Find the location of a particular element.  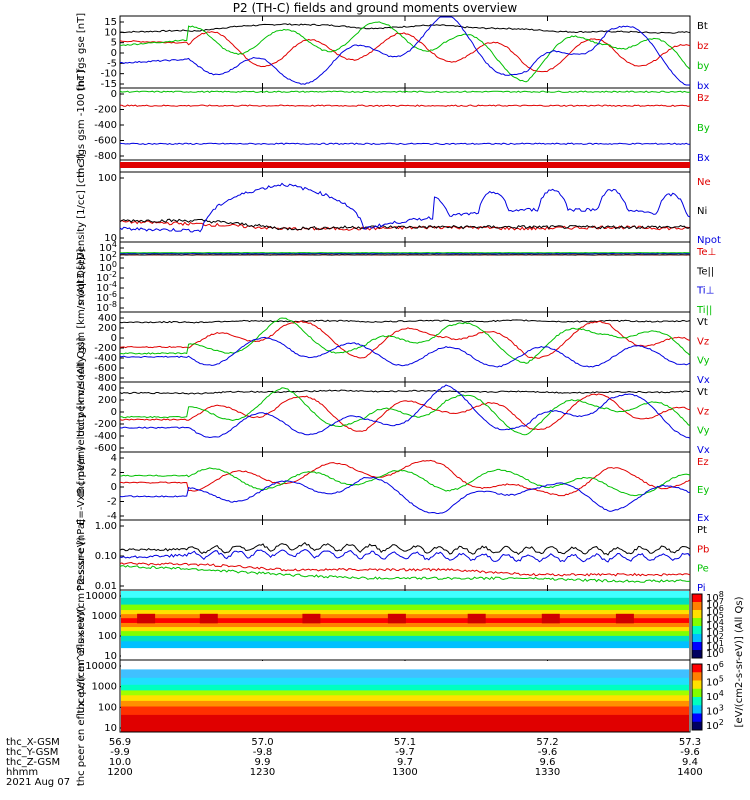

legend-Ti||: Ti|| is located at coordinates (704, 310).